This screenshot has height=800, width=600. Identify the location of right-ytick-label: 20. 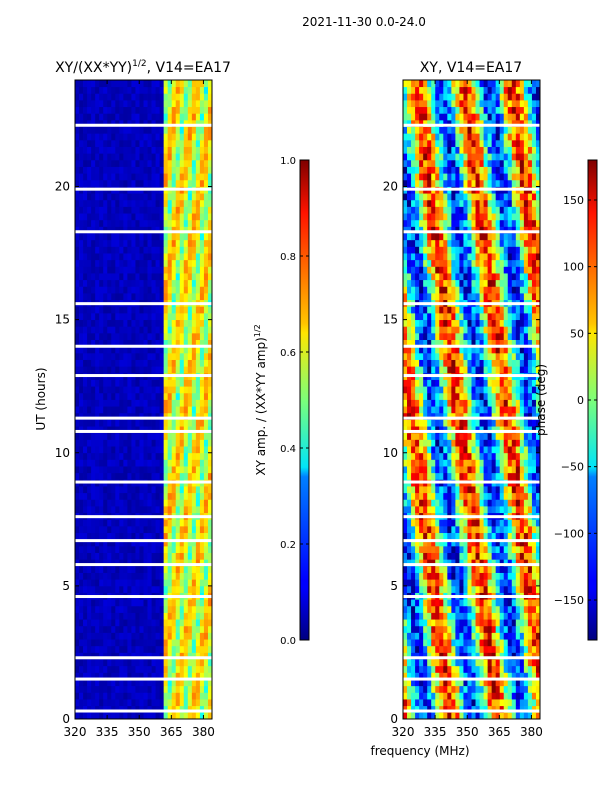
(390, 187).